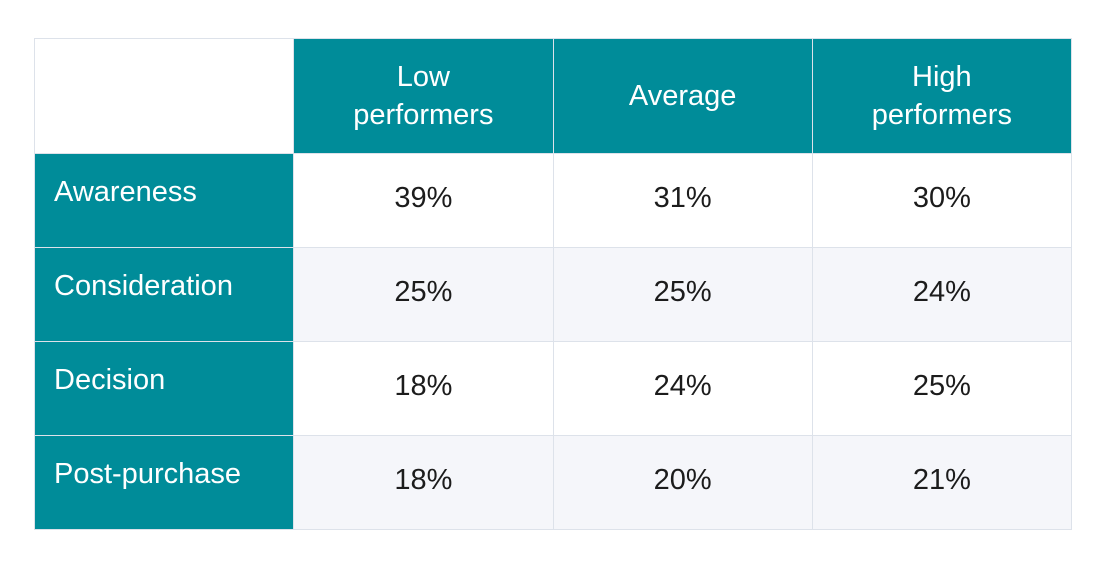 The image size is (1112, 565). I want to click on cell-post-purchase-average: 20%, so click(682, 482).